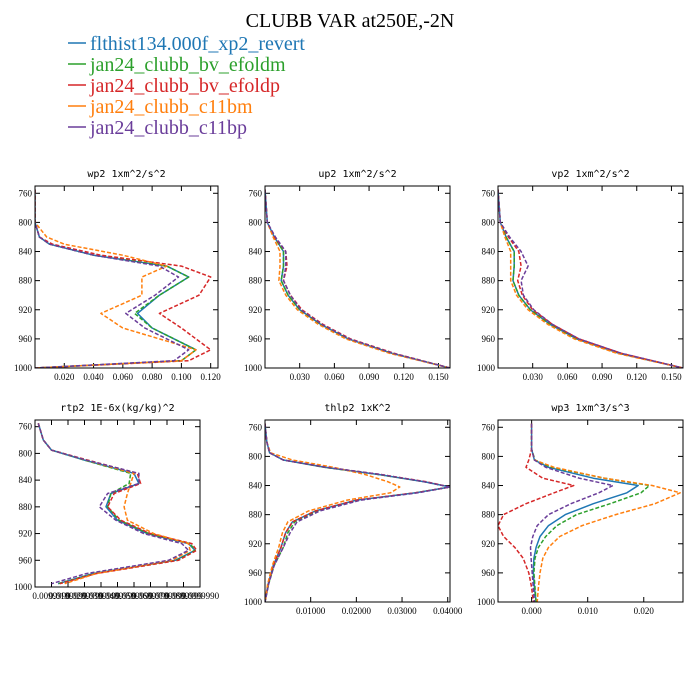 This screenshot has width=700, height=700. I want to click on legend-label-jan24-clubb-bv-efoldp: jan24_clubb_bv_efoldp, so click(184, 86).